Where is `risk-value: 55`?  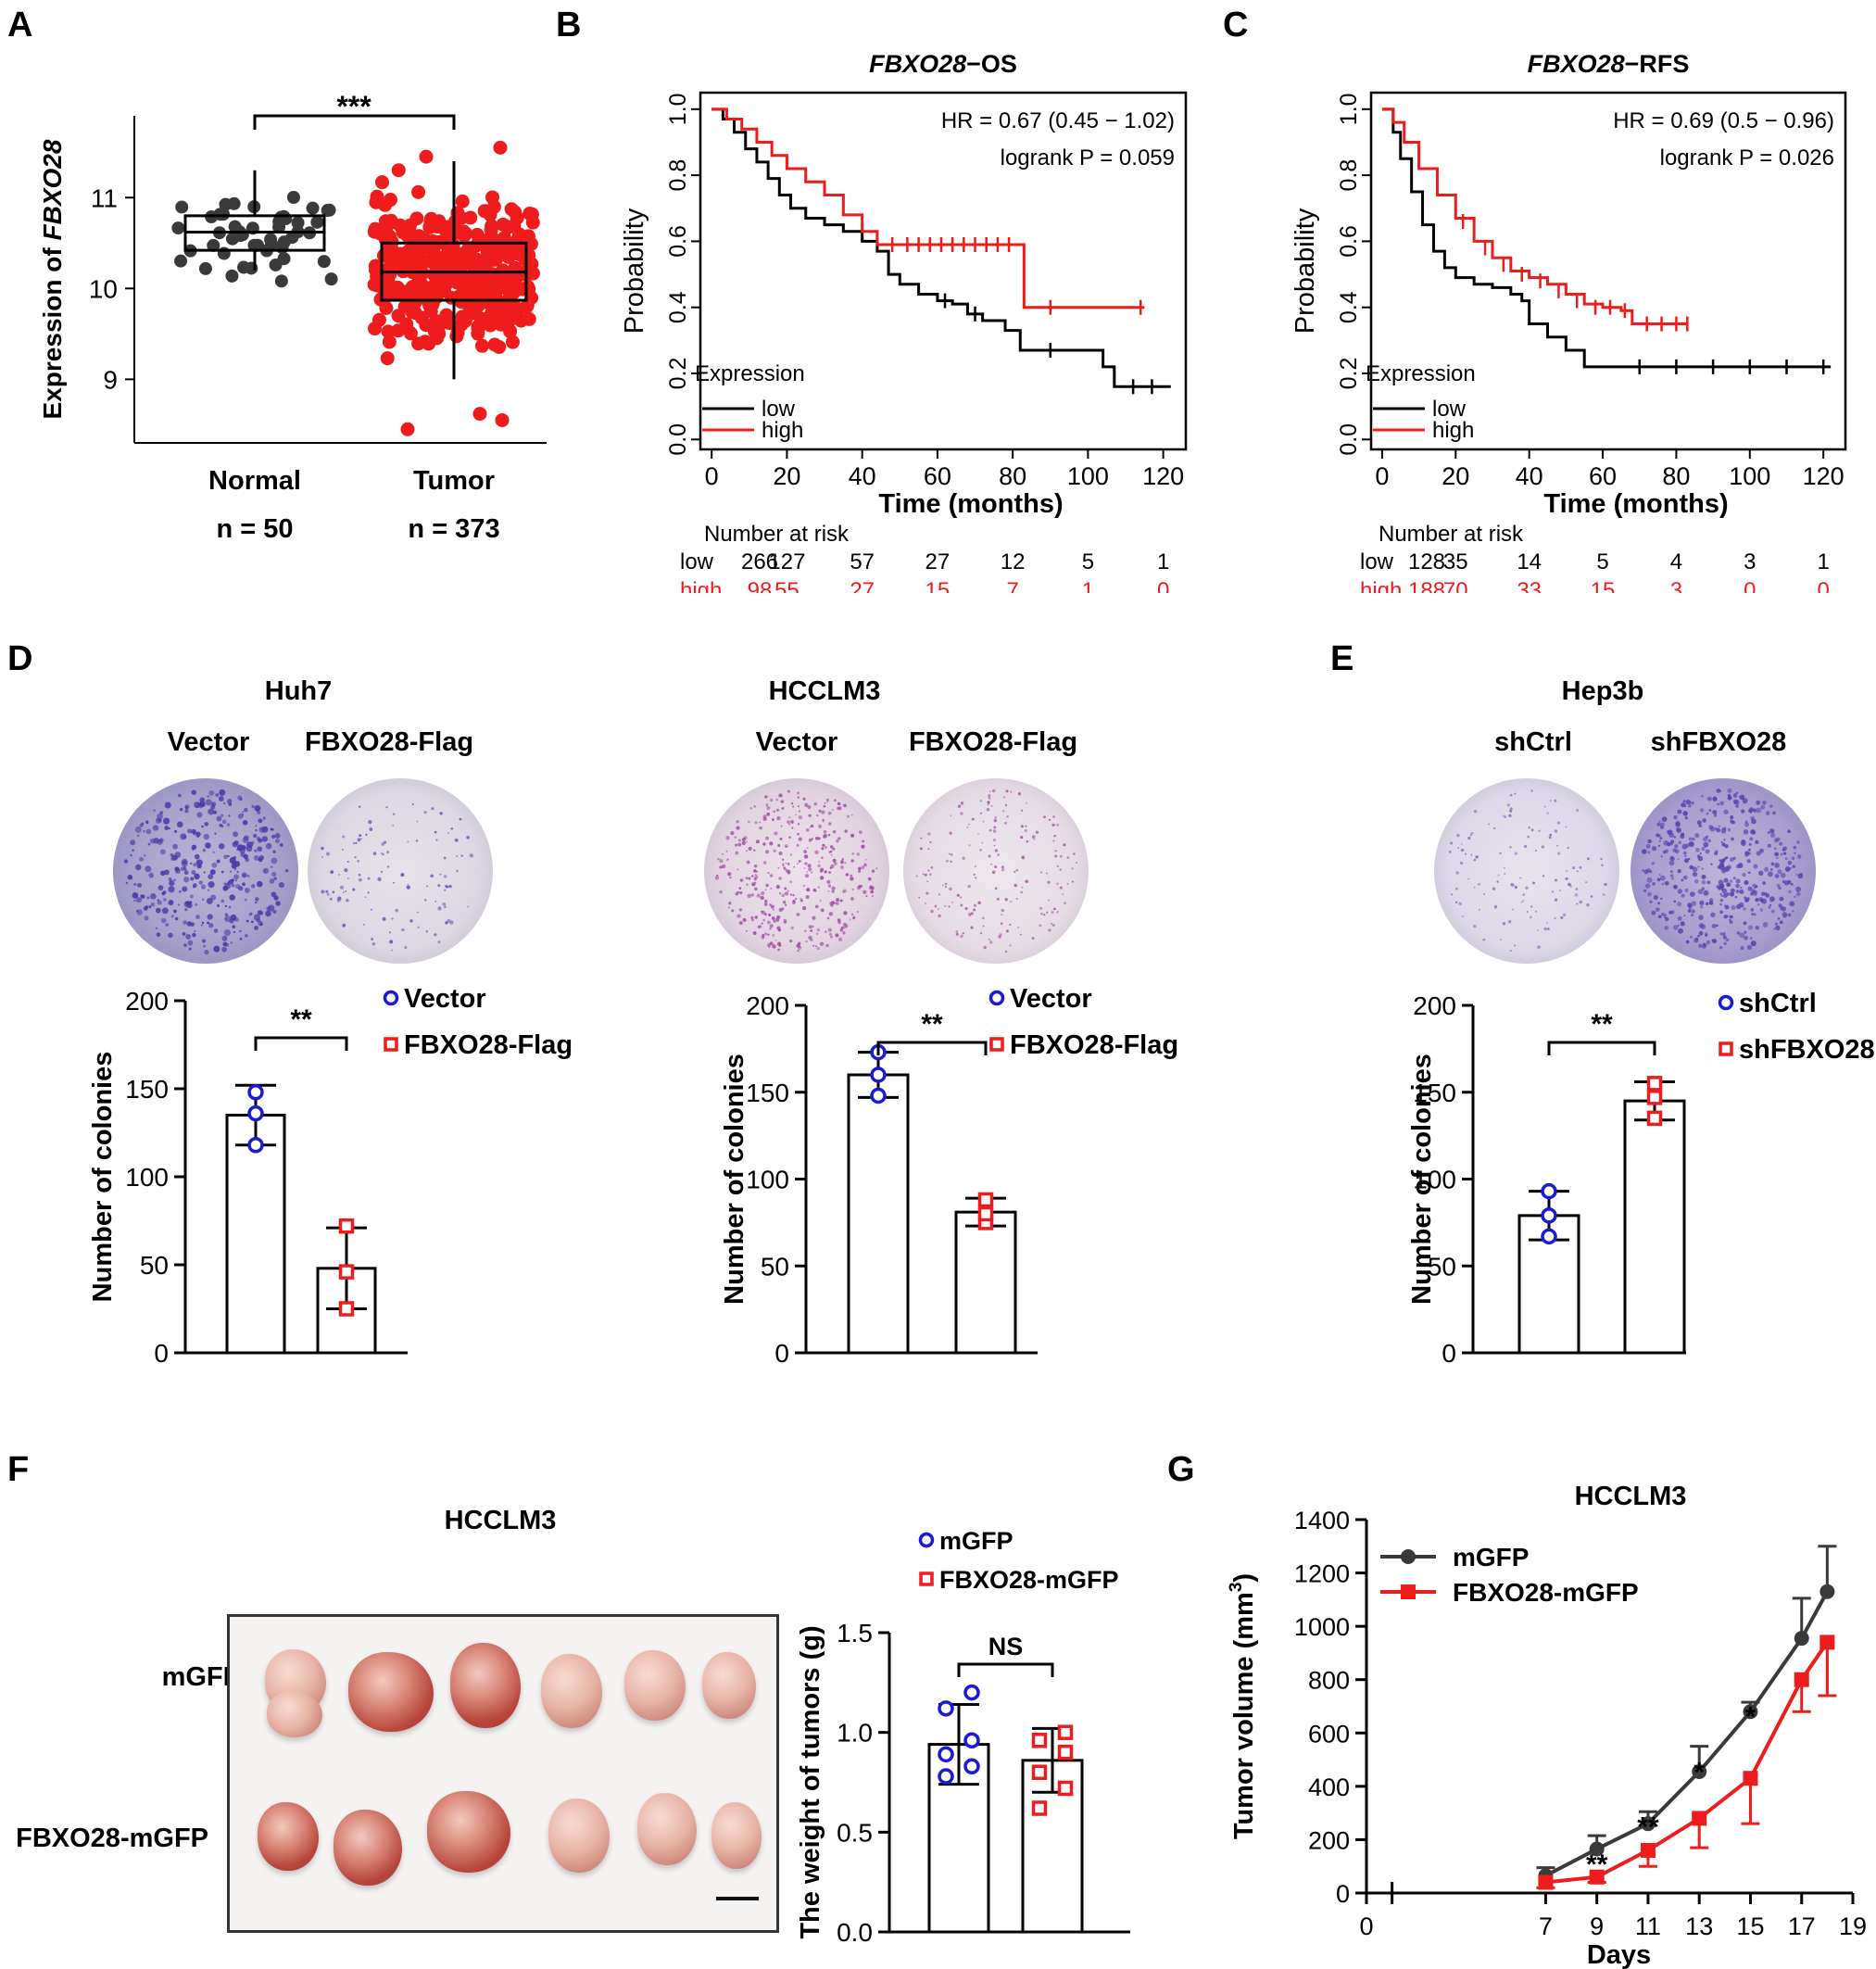 risk-value: 55 is located at coordinates (787, 585).